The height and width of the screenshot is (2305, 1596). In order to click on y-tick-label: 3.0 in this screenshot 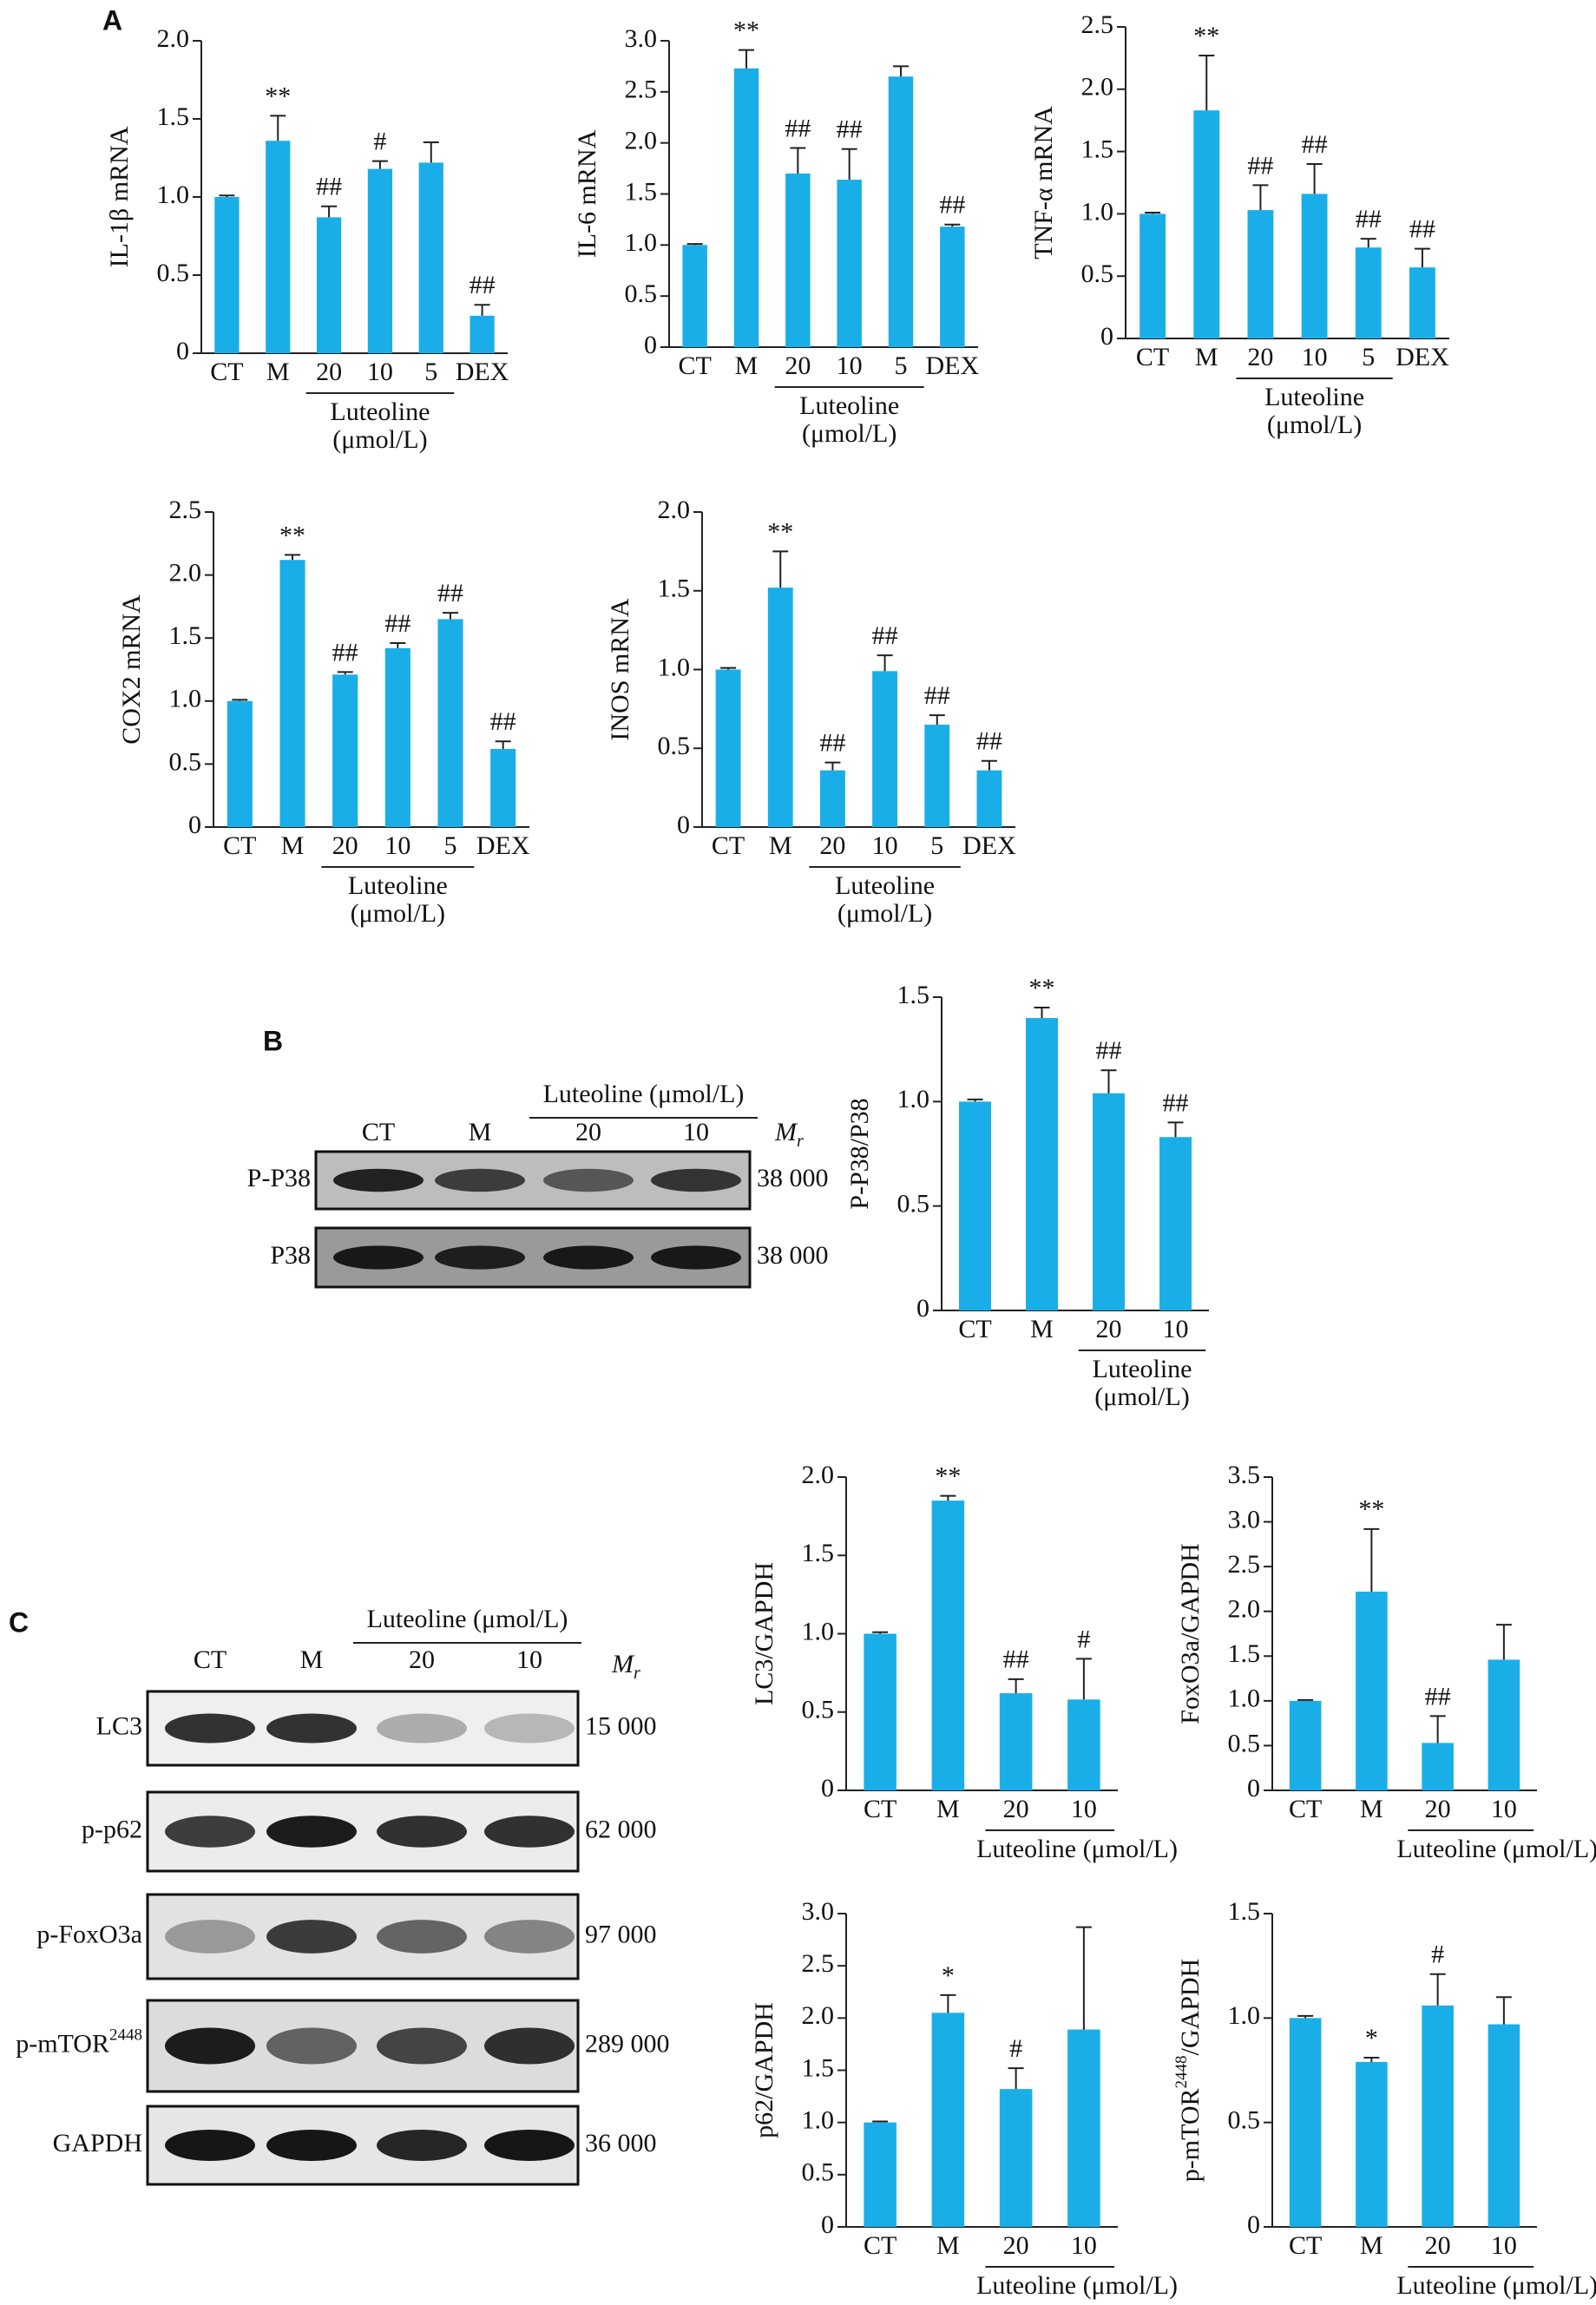, I will do `click(641, 38)`.